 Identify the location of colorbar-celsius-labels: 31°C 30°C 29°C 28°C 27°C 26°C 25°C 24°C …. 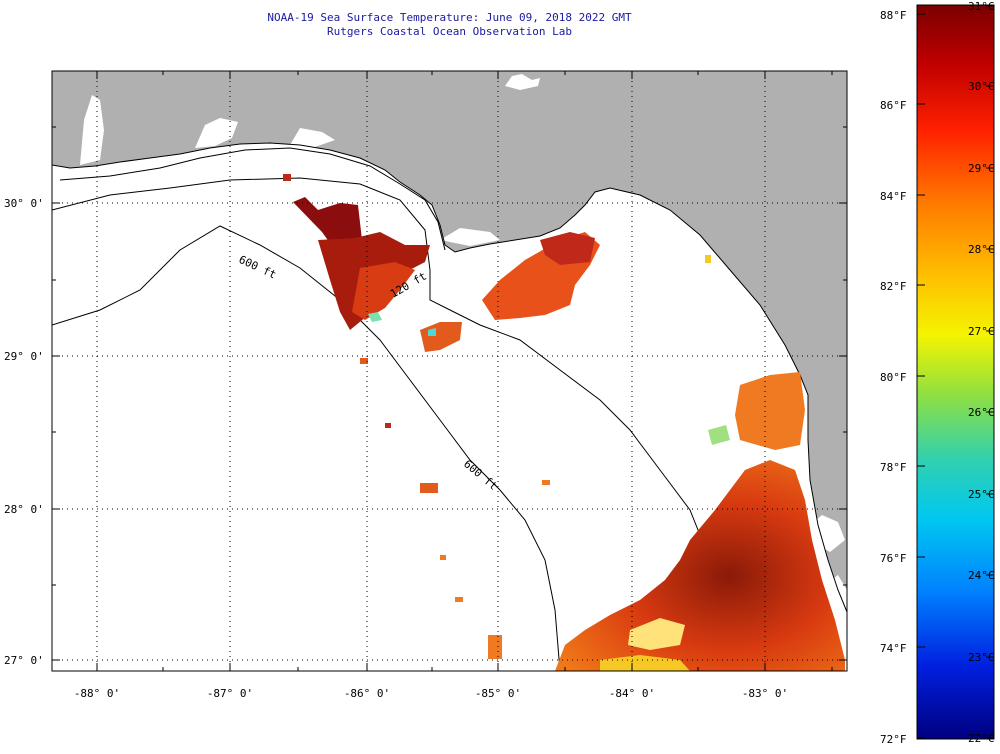
(981, 372).